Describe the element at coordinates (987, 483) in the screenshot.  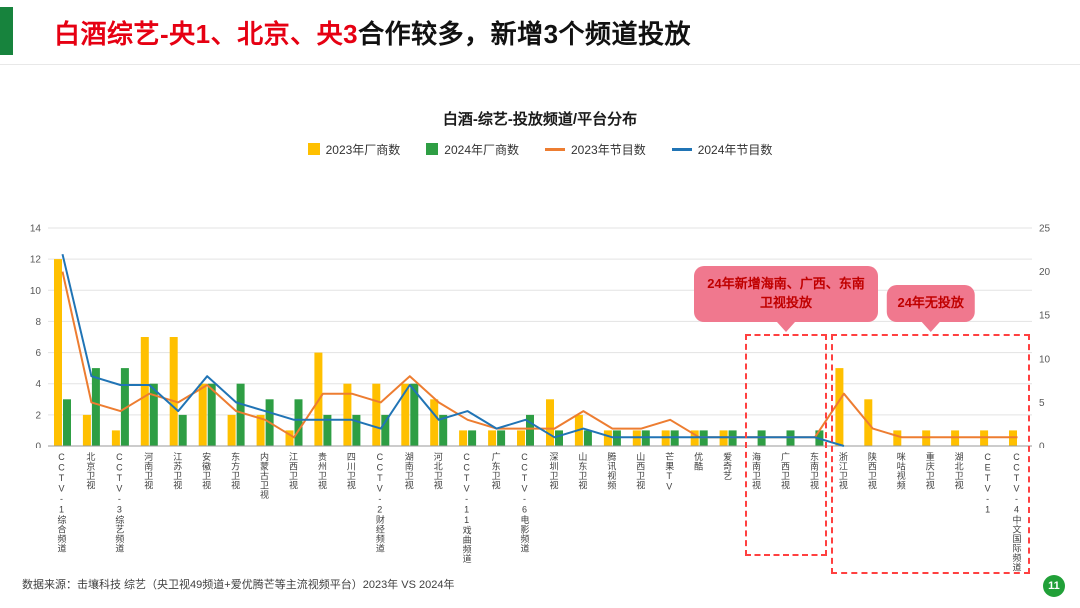
I see `x-axis-label: CETV-1` at that location.